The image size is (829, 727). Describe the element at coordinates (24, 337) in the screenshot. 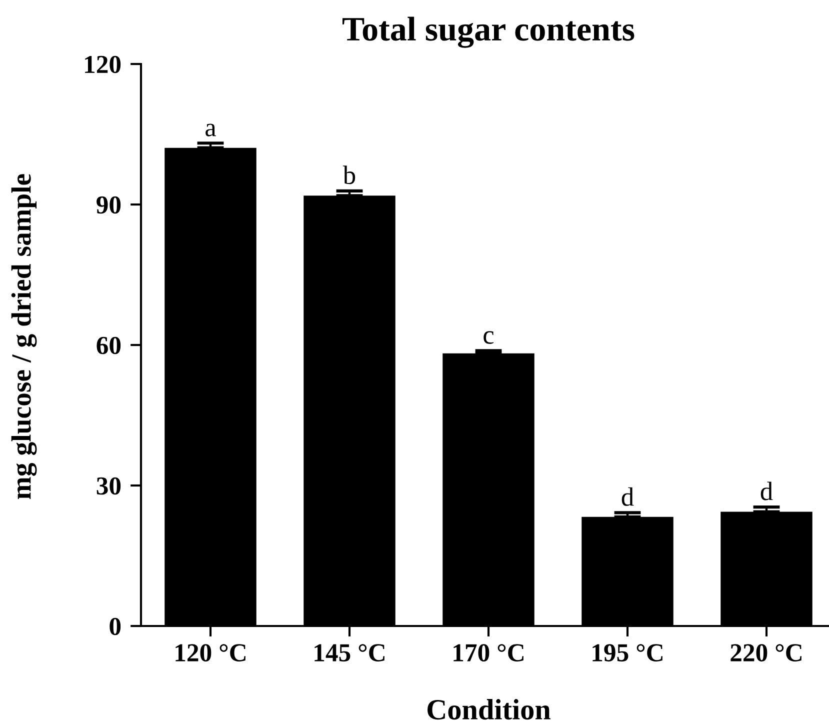

I see `y-axis-title: mg glucose / g dried sample` at that location.